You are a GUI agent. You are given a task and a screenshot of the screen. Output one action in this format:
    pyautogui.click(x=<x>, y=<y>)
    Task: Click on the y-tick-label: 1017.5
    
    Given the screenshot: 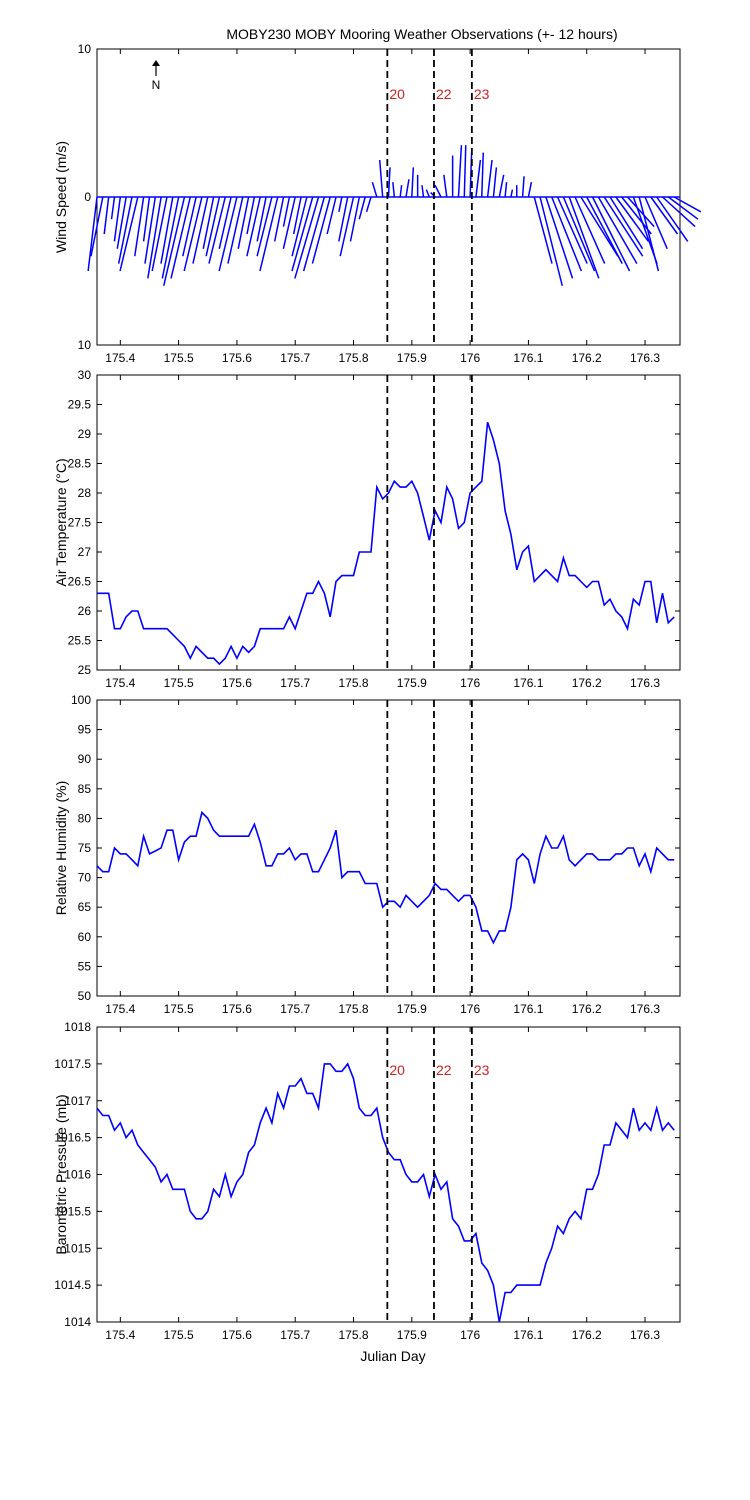 What is the action you would take?
    pyautogui.click(x=72, y=1064)
    